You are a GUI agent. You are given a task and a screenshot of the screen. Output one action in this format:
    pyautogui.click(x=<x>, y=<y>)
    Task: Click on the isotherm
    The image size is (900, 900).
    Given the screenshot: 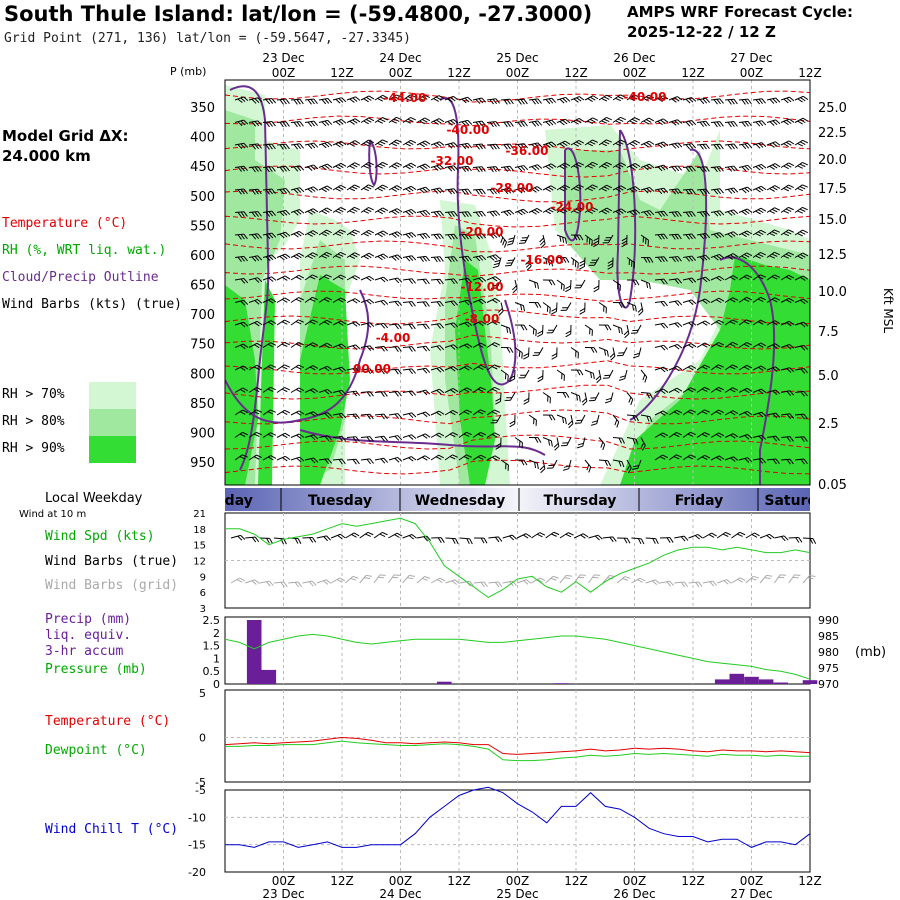 What is the action you would take?
    pyautogui.click(x=517, y=146)
    